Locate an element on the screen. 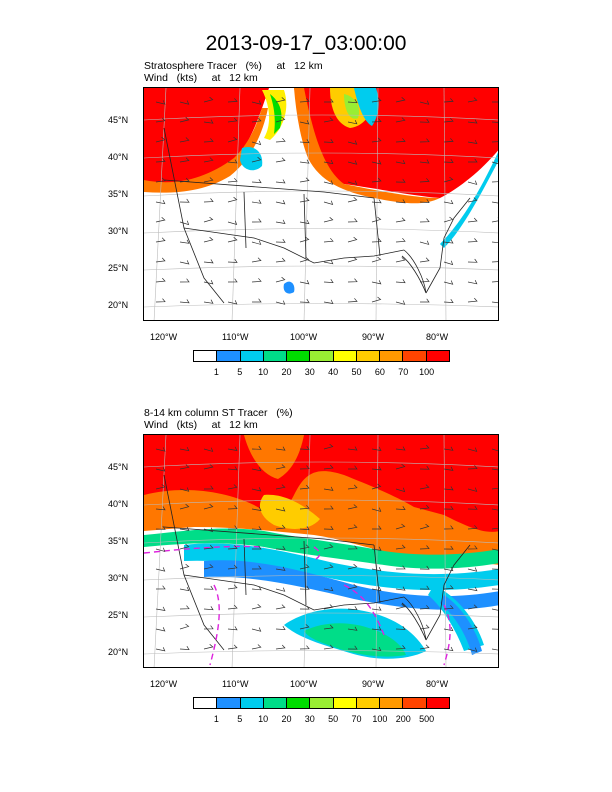 Image resolution: width=612 pixels, height=792 pixels. panel2-tracer-gulf-green is located at coordinates (355, 640).